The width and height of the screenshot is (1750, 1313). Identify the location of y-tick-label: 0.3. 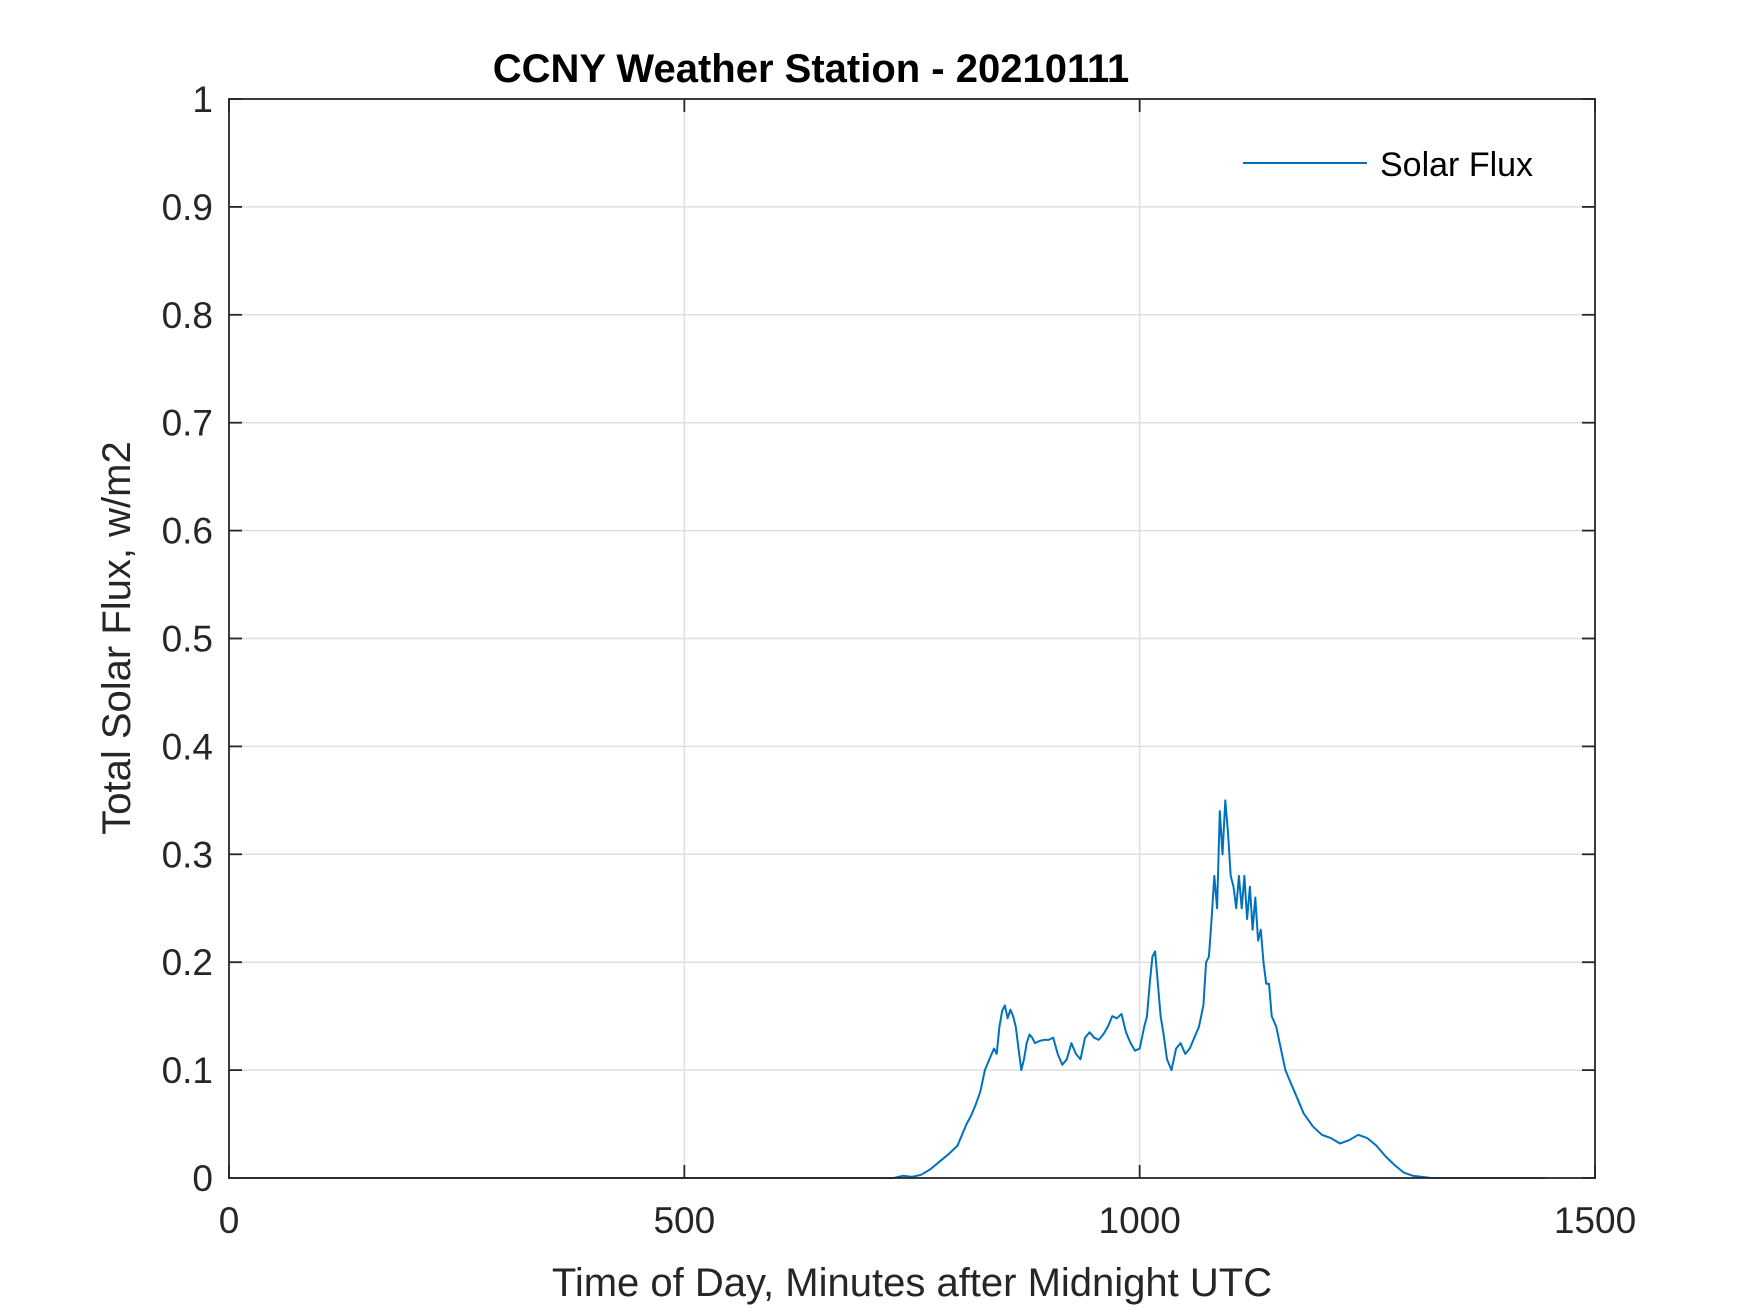
(187, 854).